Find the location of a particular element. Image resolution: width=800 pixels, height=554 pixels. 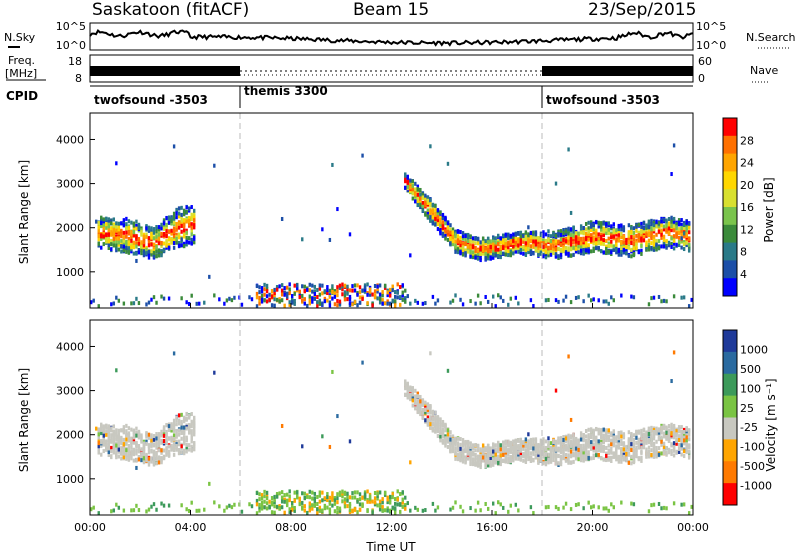

colorbar-swatch is located at coordinates (730, 234).